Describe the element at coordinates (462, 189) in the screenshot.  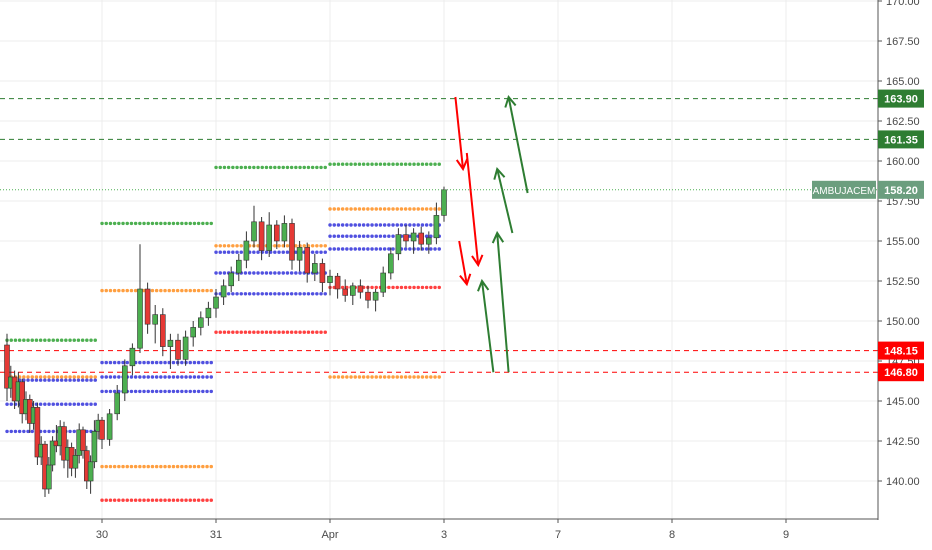
I see `last-price-marker: AMBUJACEM 158.20` at that location.